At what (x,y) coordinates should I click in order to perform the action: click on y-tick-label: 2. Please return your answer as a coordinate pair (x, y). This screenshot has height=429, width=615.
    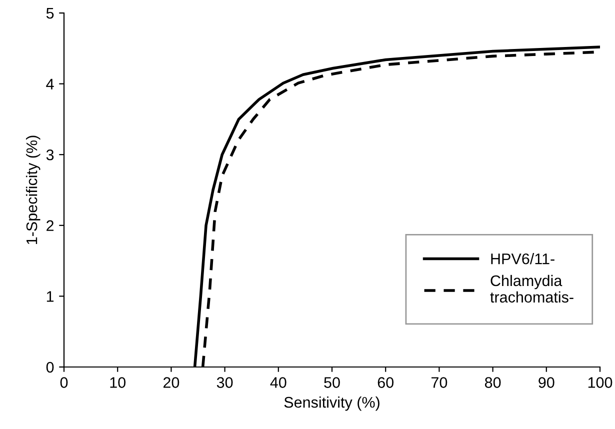
    Looking at the image, I should click on (50, 225).